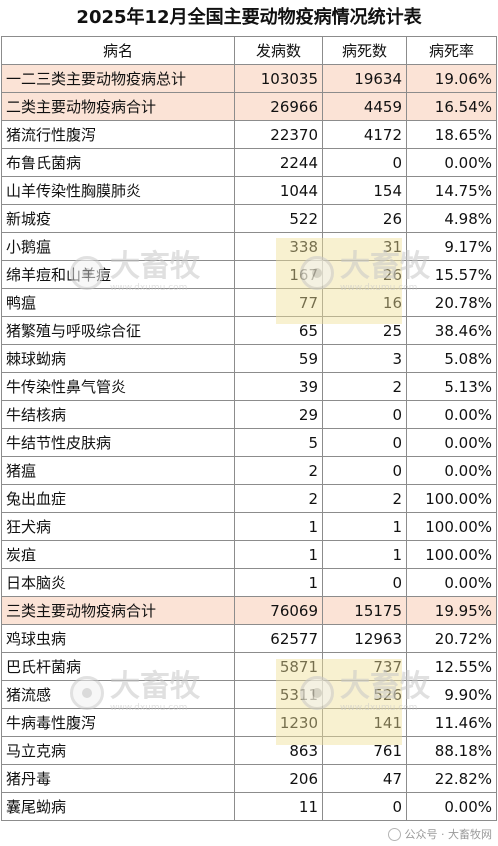 This screenshot has width=498, height=846. I want to click on table-row: 炭疽 1 1 100.00%, so click(249, 554).